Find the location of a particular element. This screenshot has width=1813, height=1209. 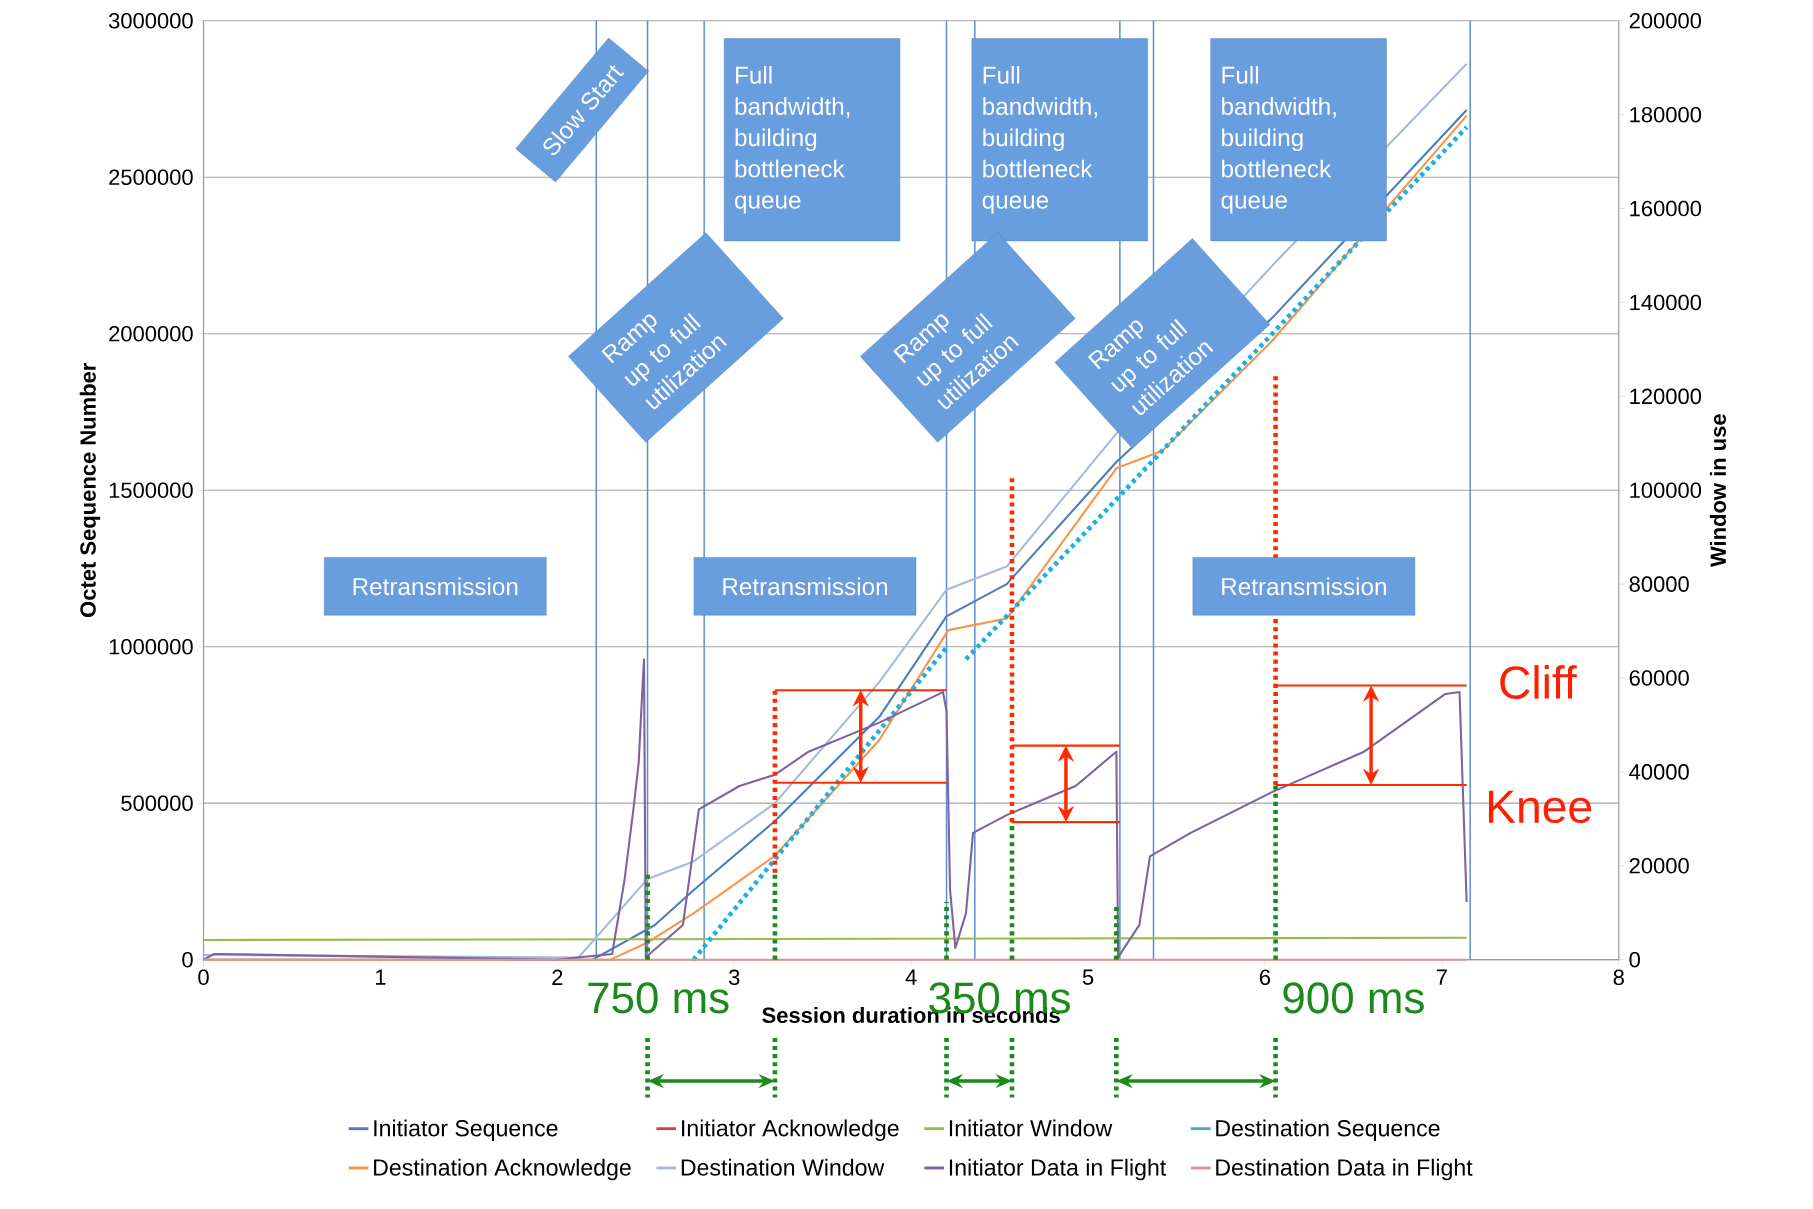

x-tick-label: 6 is located at coordinates (1265, 977).